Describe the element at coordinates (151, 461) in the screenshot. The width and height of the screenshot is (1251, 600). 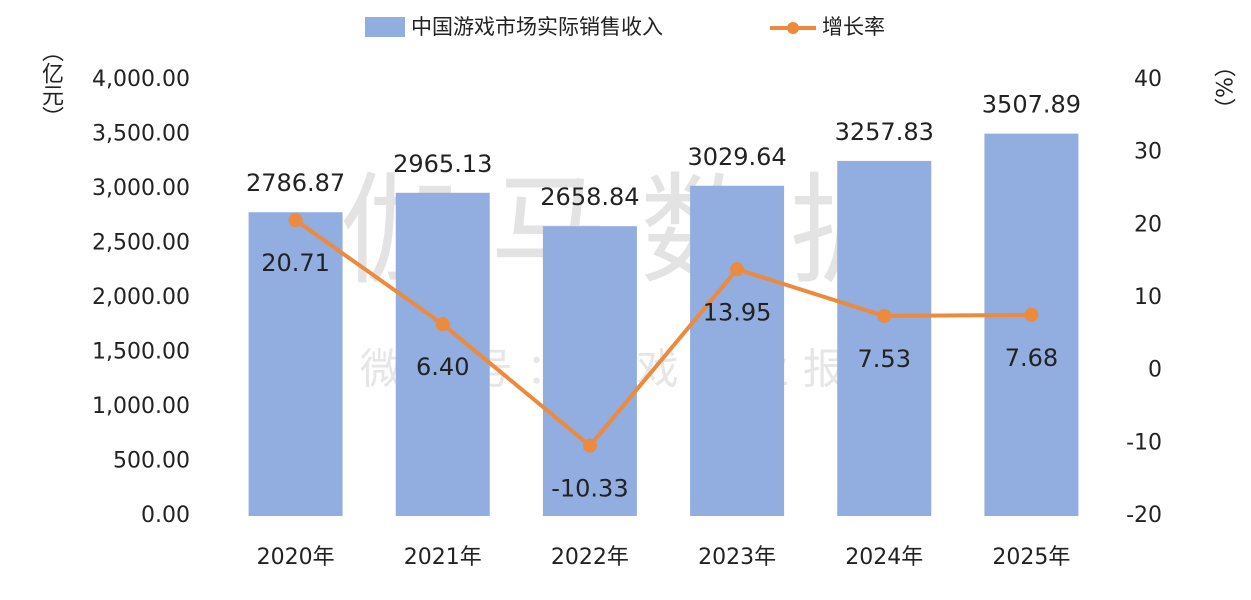
I see `y-tick-label: 500.00` at that location.